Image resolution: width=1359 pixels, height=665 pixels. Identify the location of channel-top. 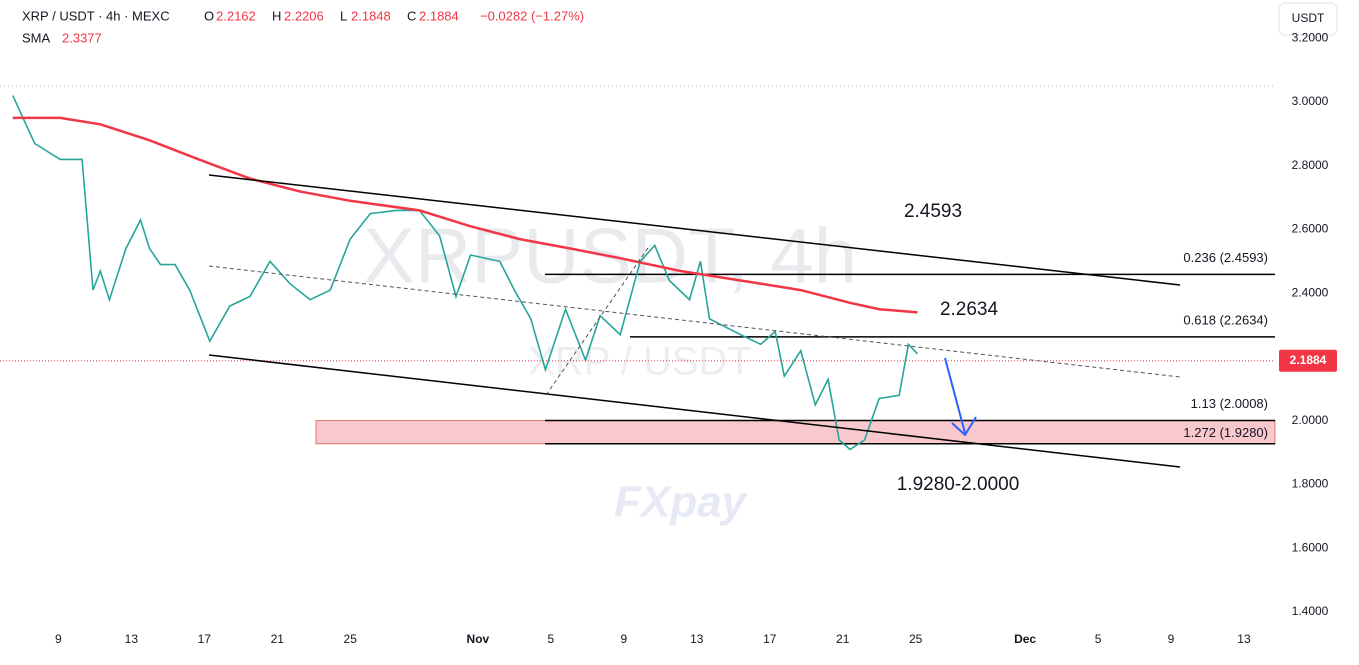
(694, 230).